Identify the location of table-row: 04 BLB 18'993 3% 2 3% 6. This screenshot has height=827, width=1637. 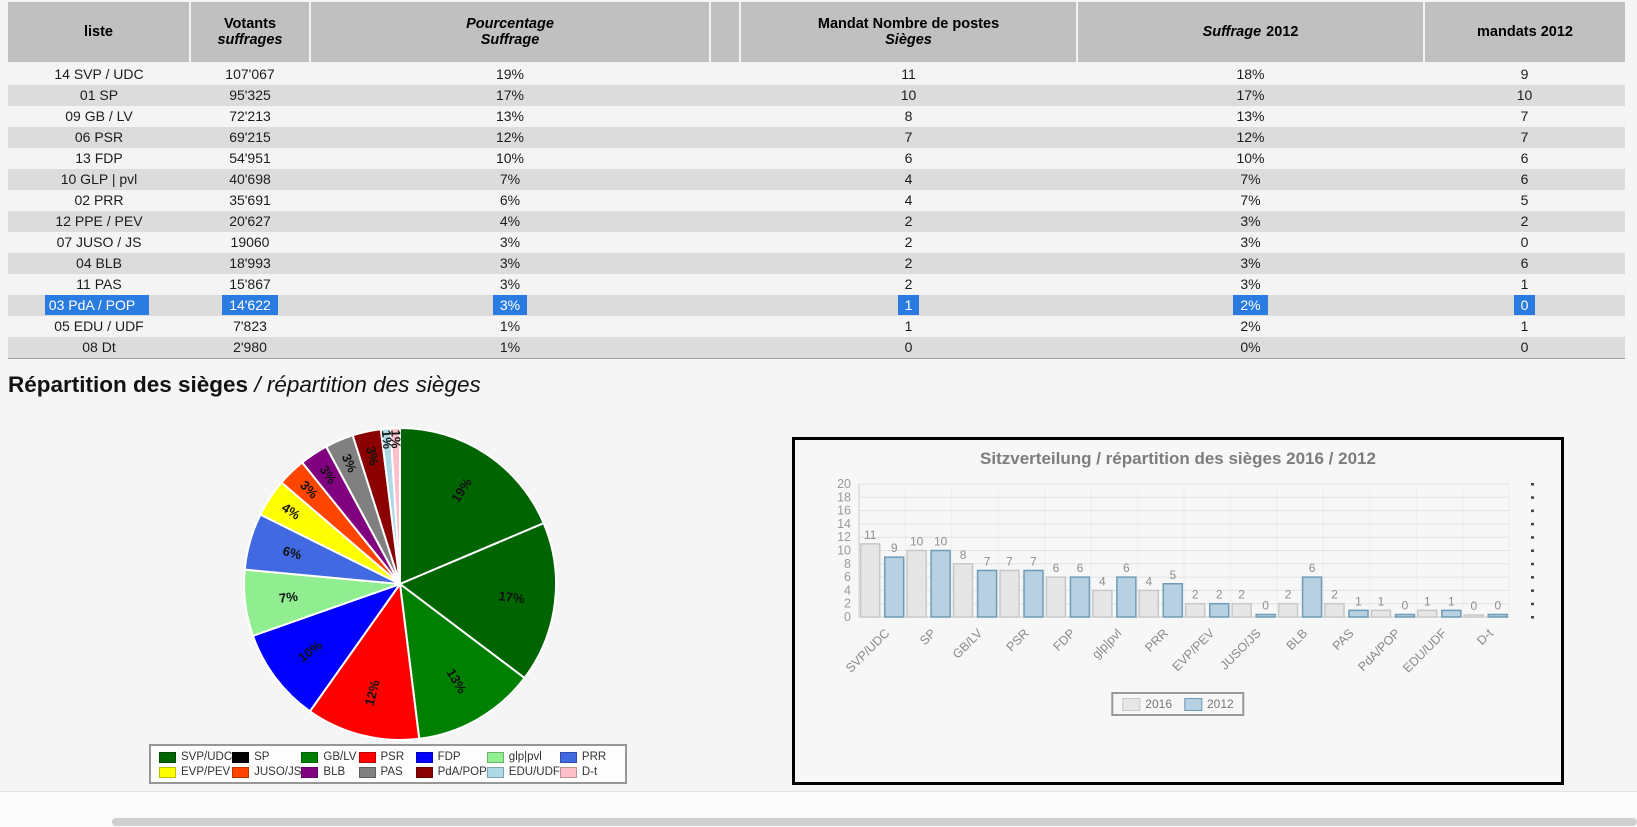
(816, 263).